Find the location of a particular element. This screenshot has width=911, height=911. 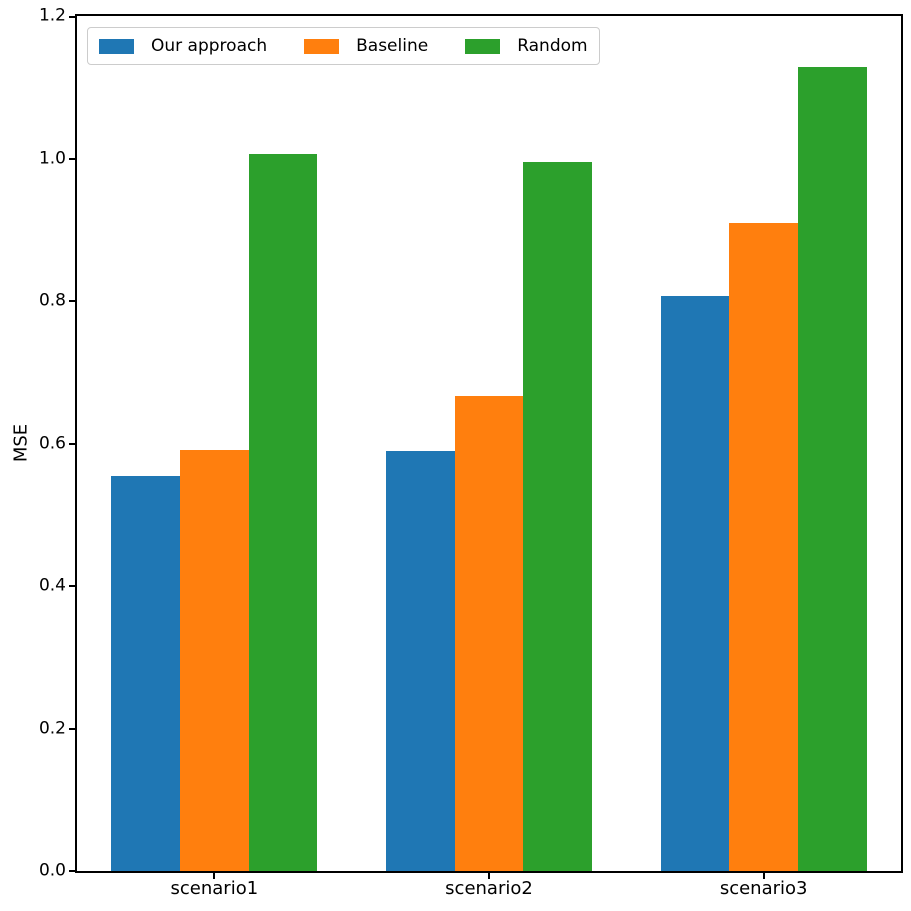

y-tick-label: 0.0 is located at coordinates (52, 870).